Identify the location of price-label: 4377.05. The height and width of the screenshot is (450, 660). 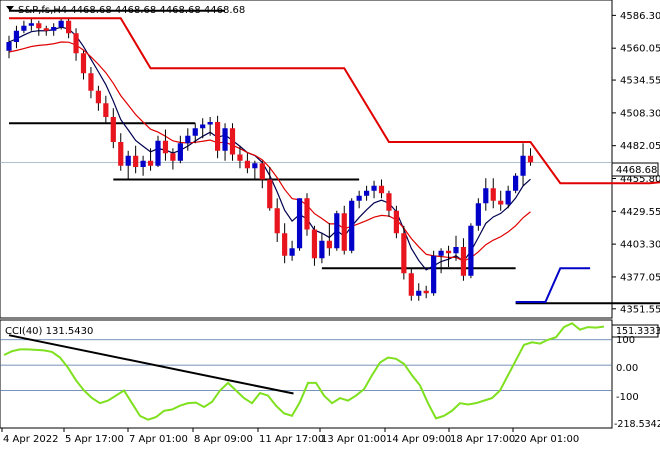
(640, 277).